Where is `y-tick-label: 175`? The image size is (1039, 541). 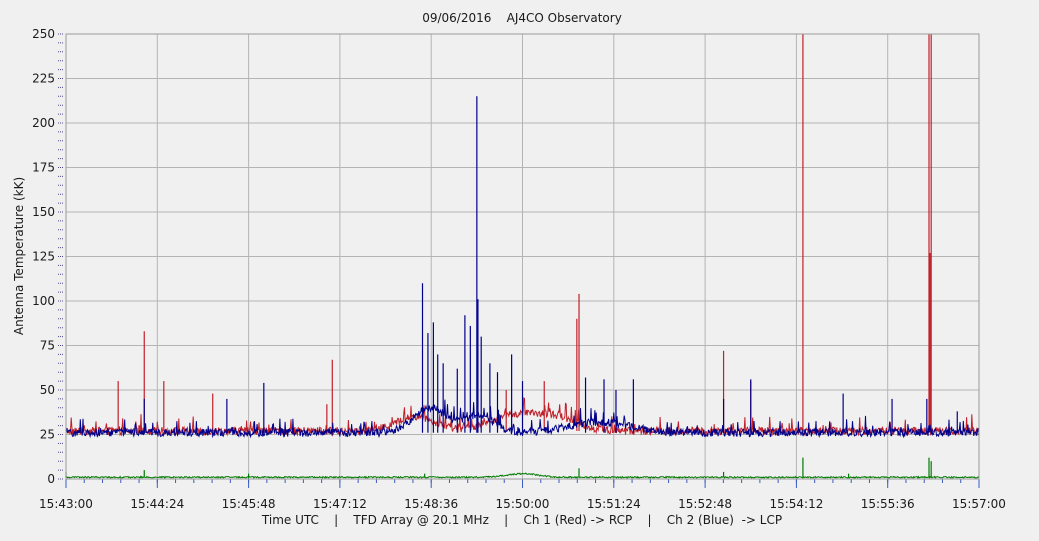 y-tick-label: 175 is located at coordinates (43, 168).